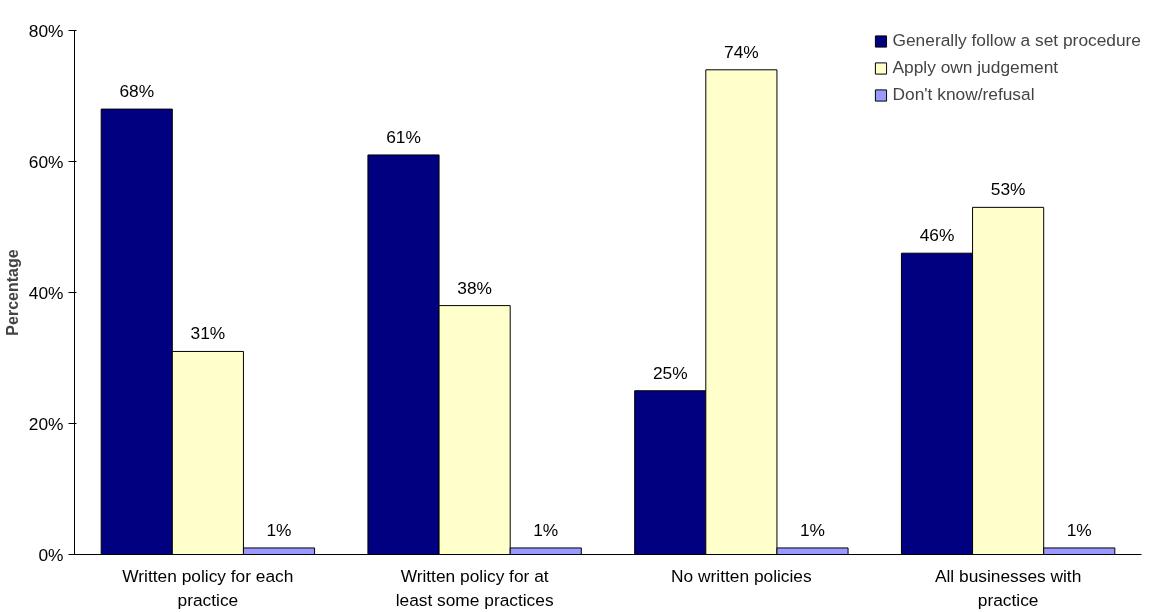  Describe the element at coordinates (12, 292) in the screenshot. I see `y-axis-title: Percentage` at that location.